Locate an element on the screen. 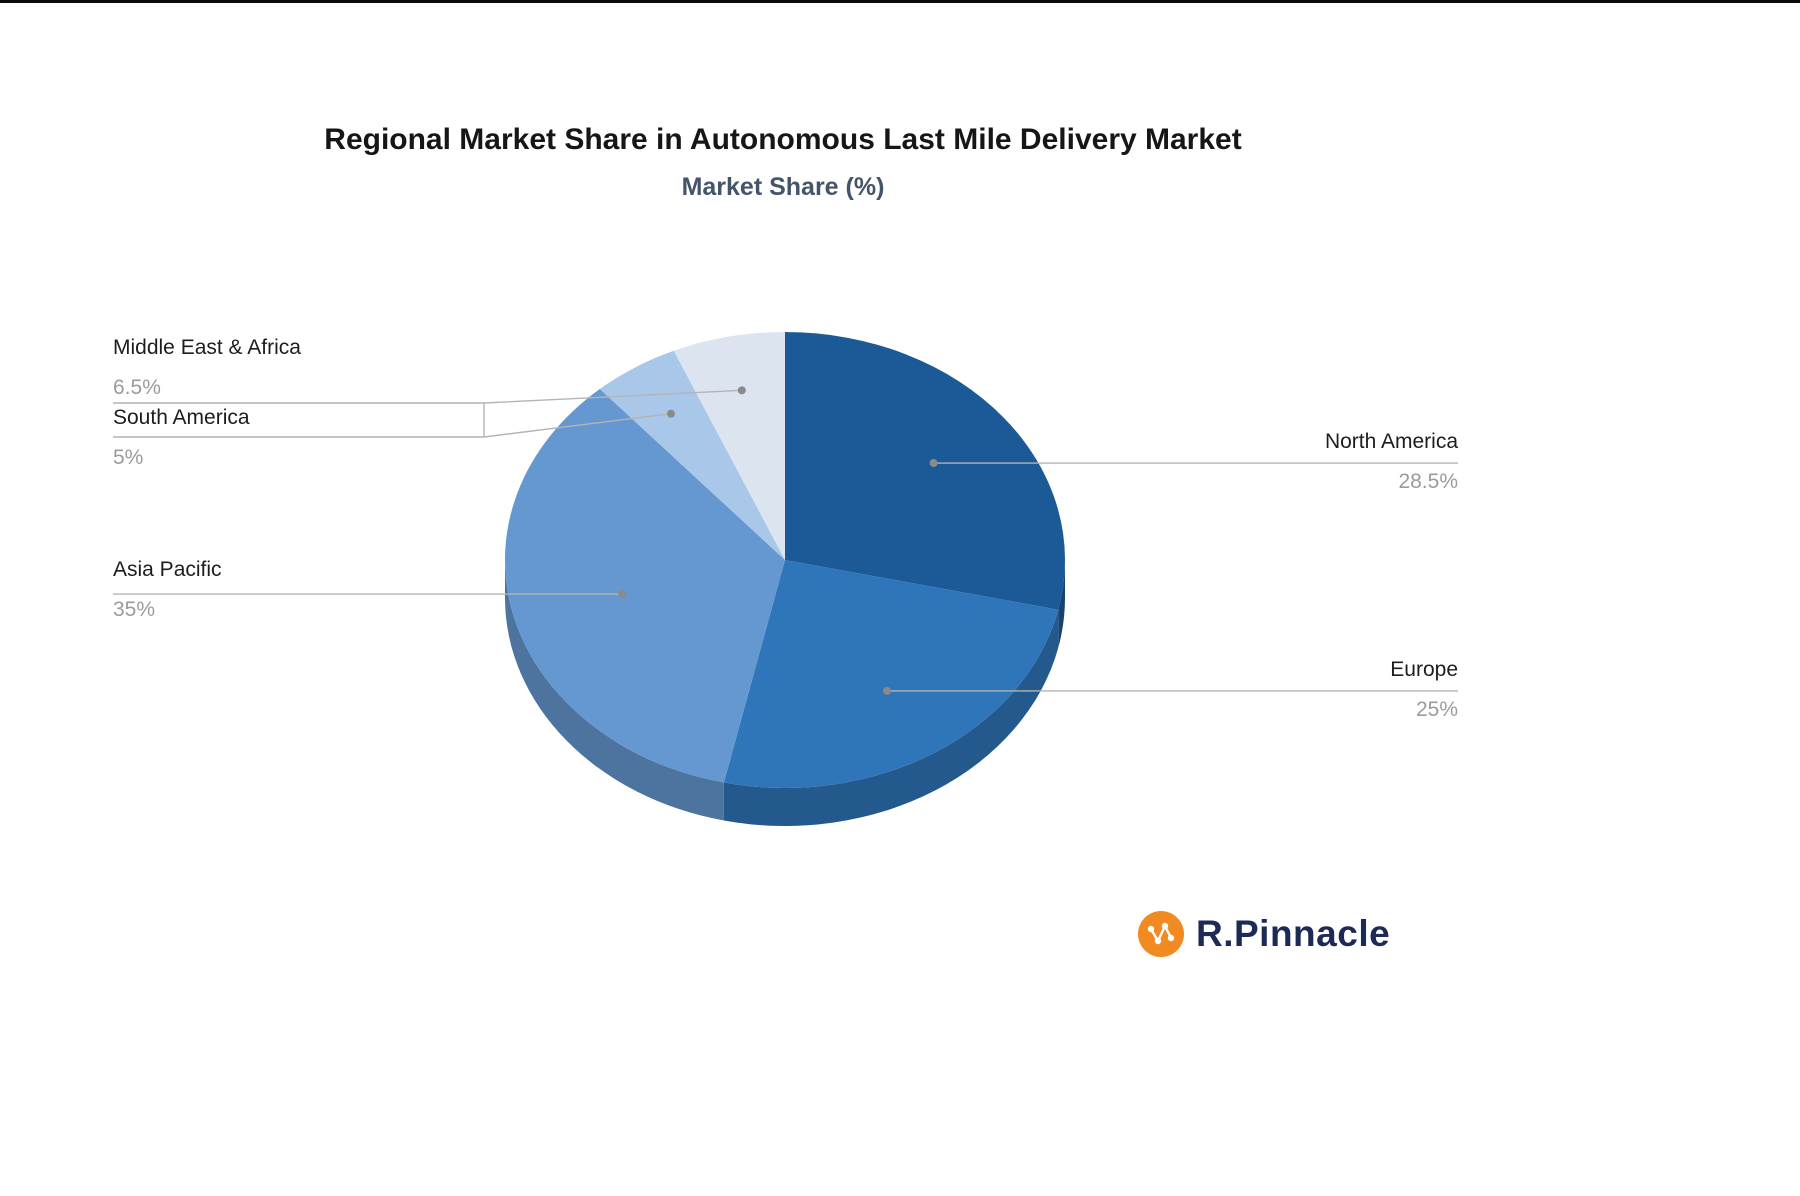 The width and height of the screenshot is (1800, 1196). callout-label-south-america: South America is located at coordinates (181, 417).